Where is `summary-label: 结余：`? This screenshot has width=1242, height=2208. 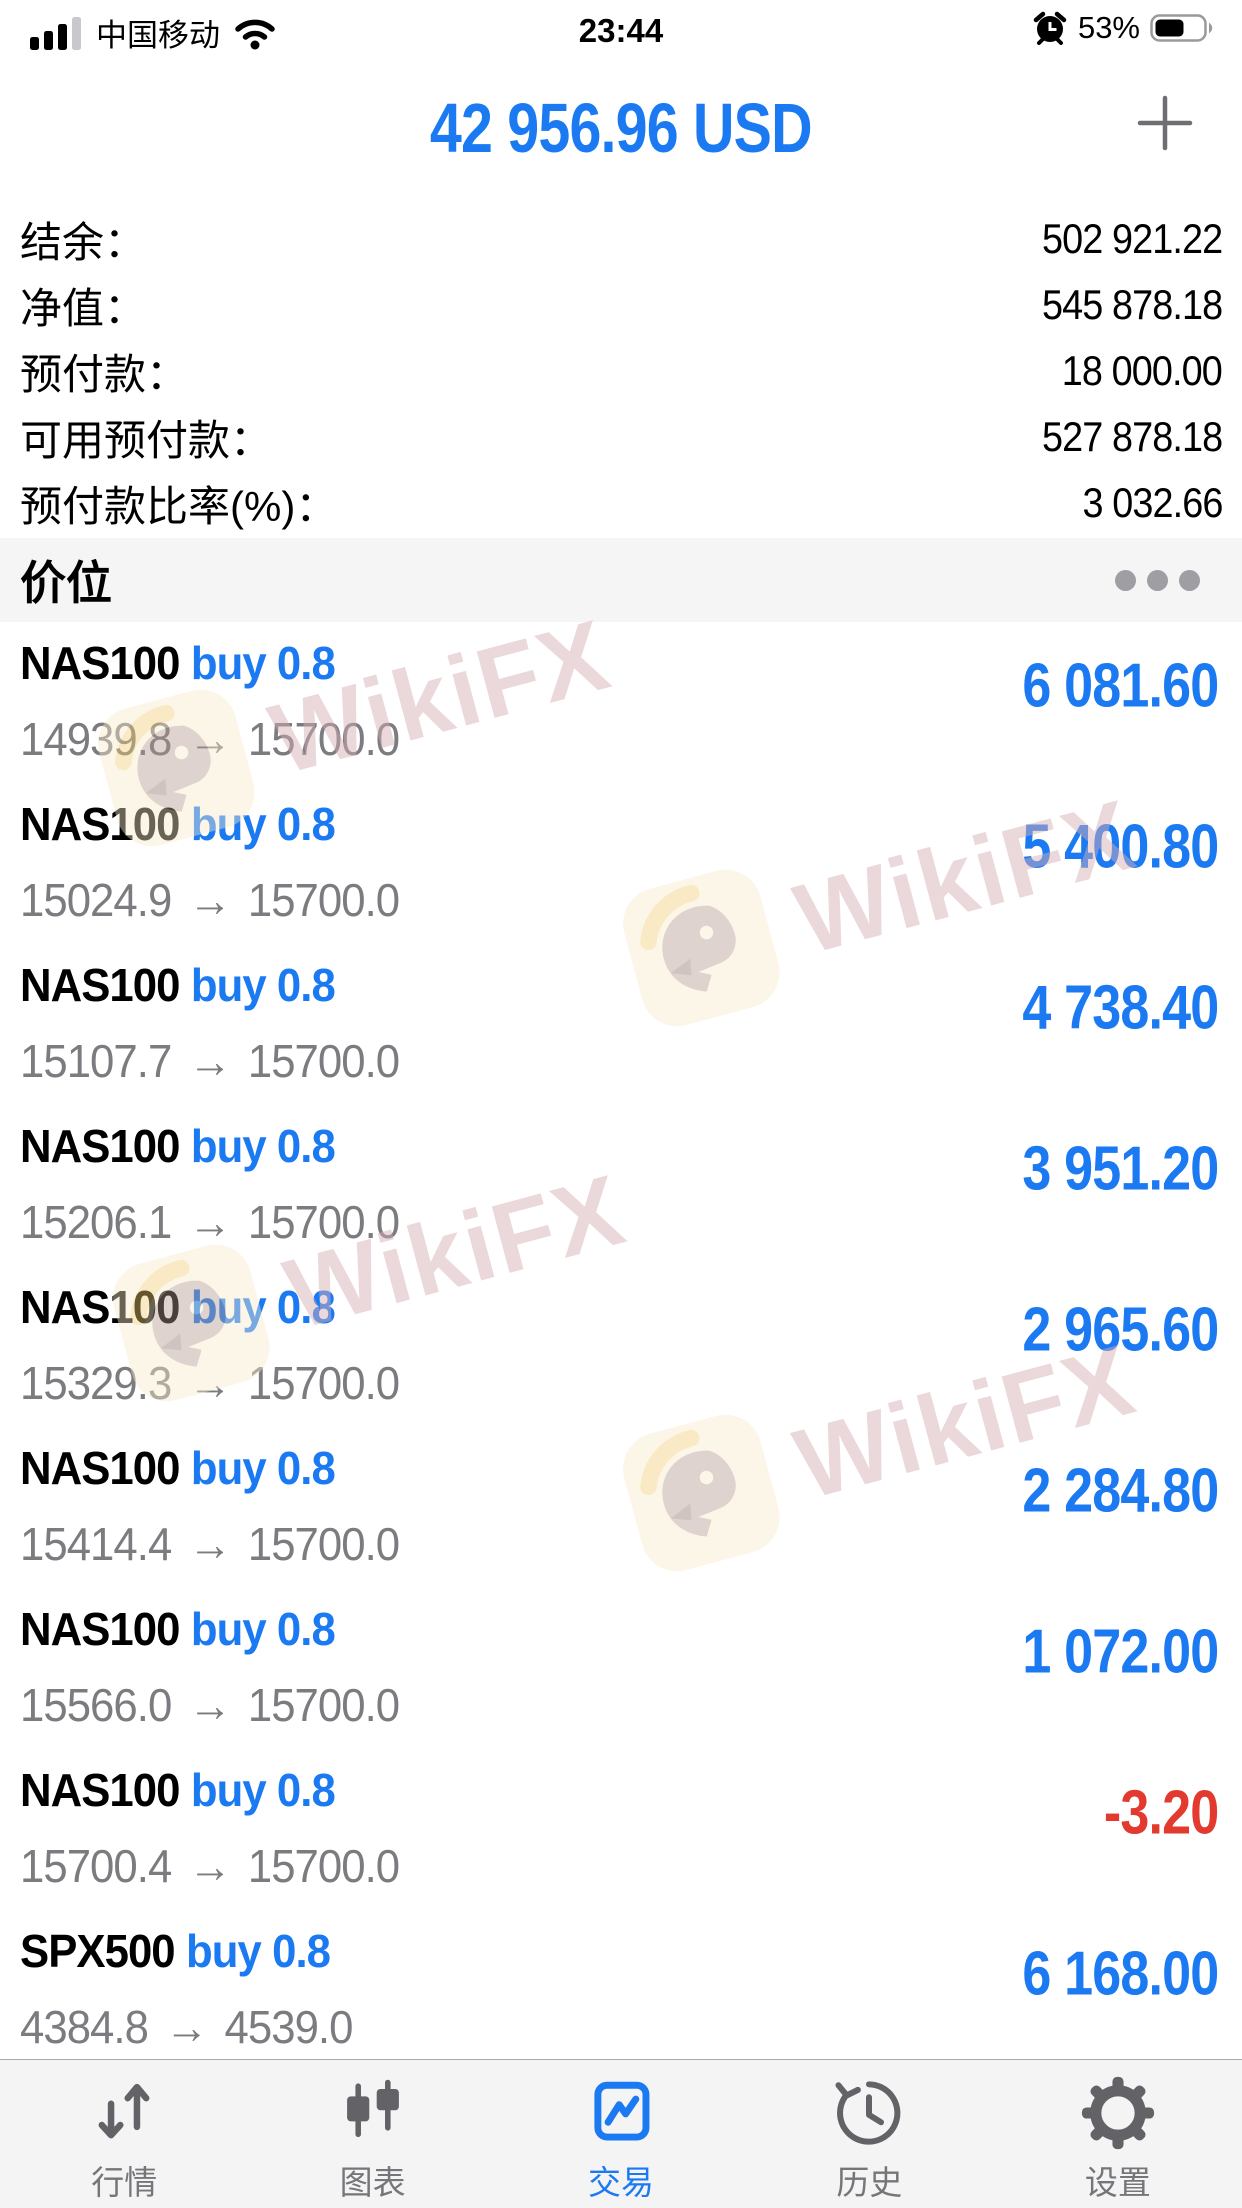 summary-label: 结余： is located at coordinates (83, 242).